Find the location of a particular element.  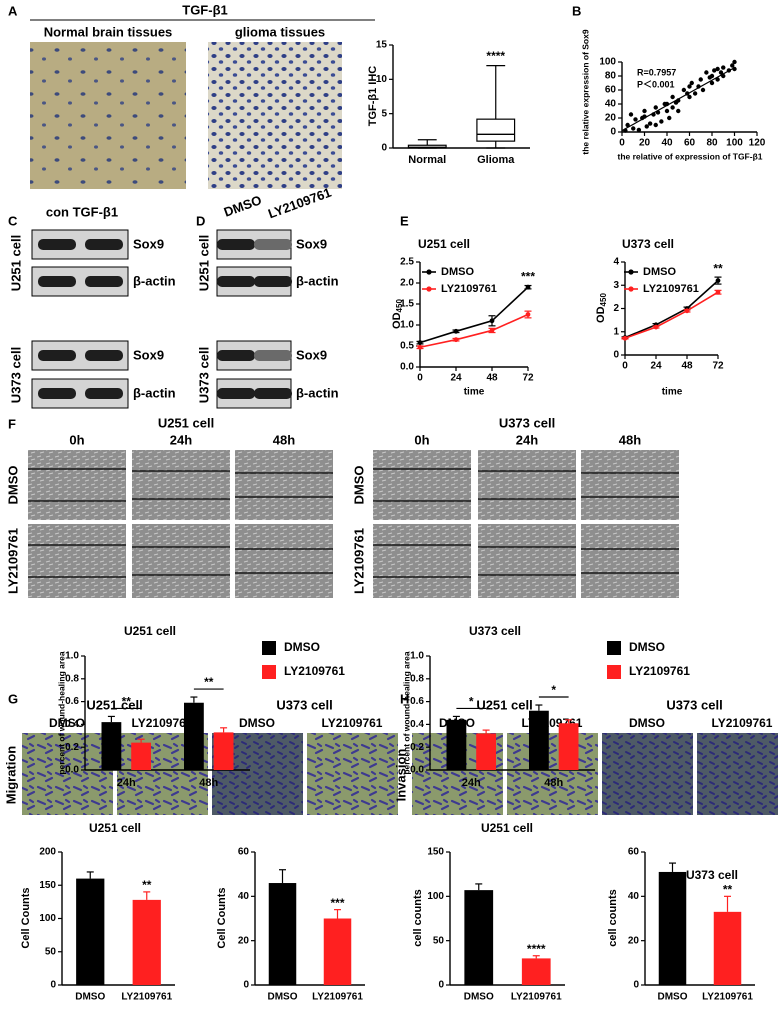

box is located at coordinates (496, 130).